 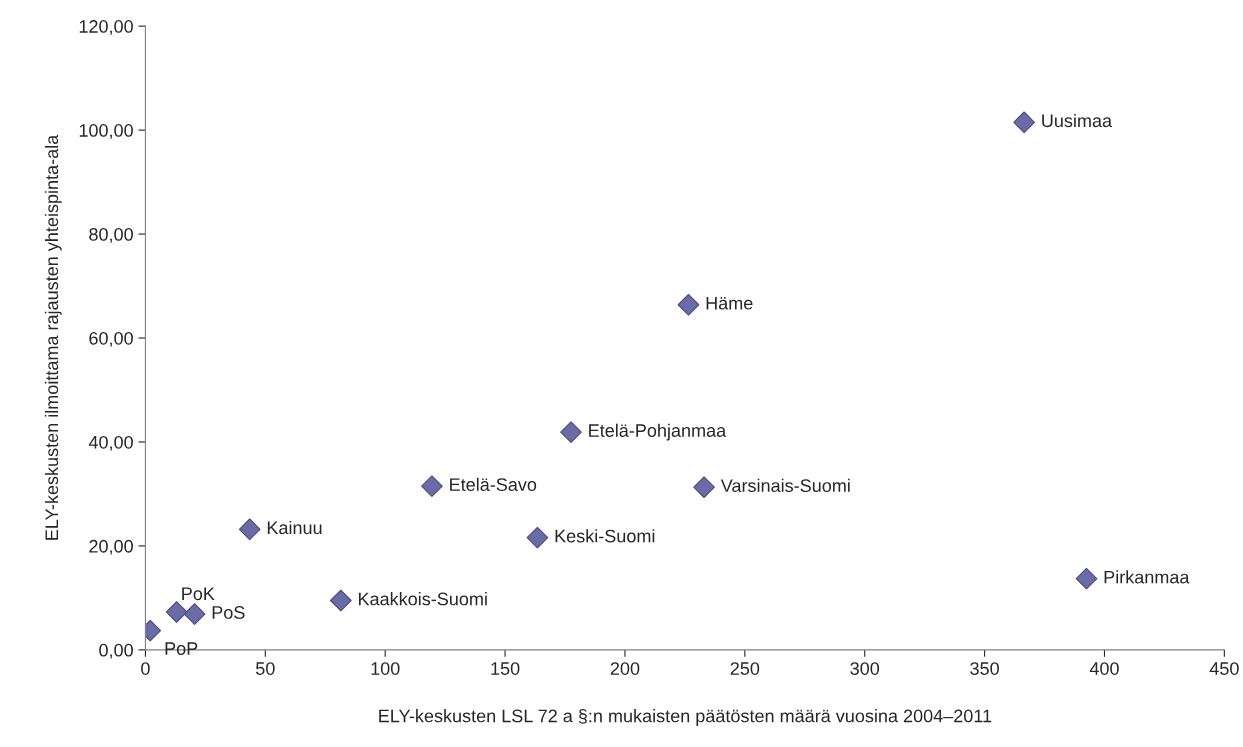 What do you see at coordinates (294, 527) in the screenshot?
I see `annotation: Kainuu` at bounding box center [294, 527].